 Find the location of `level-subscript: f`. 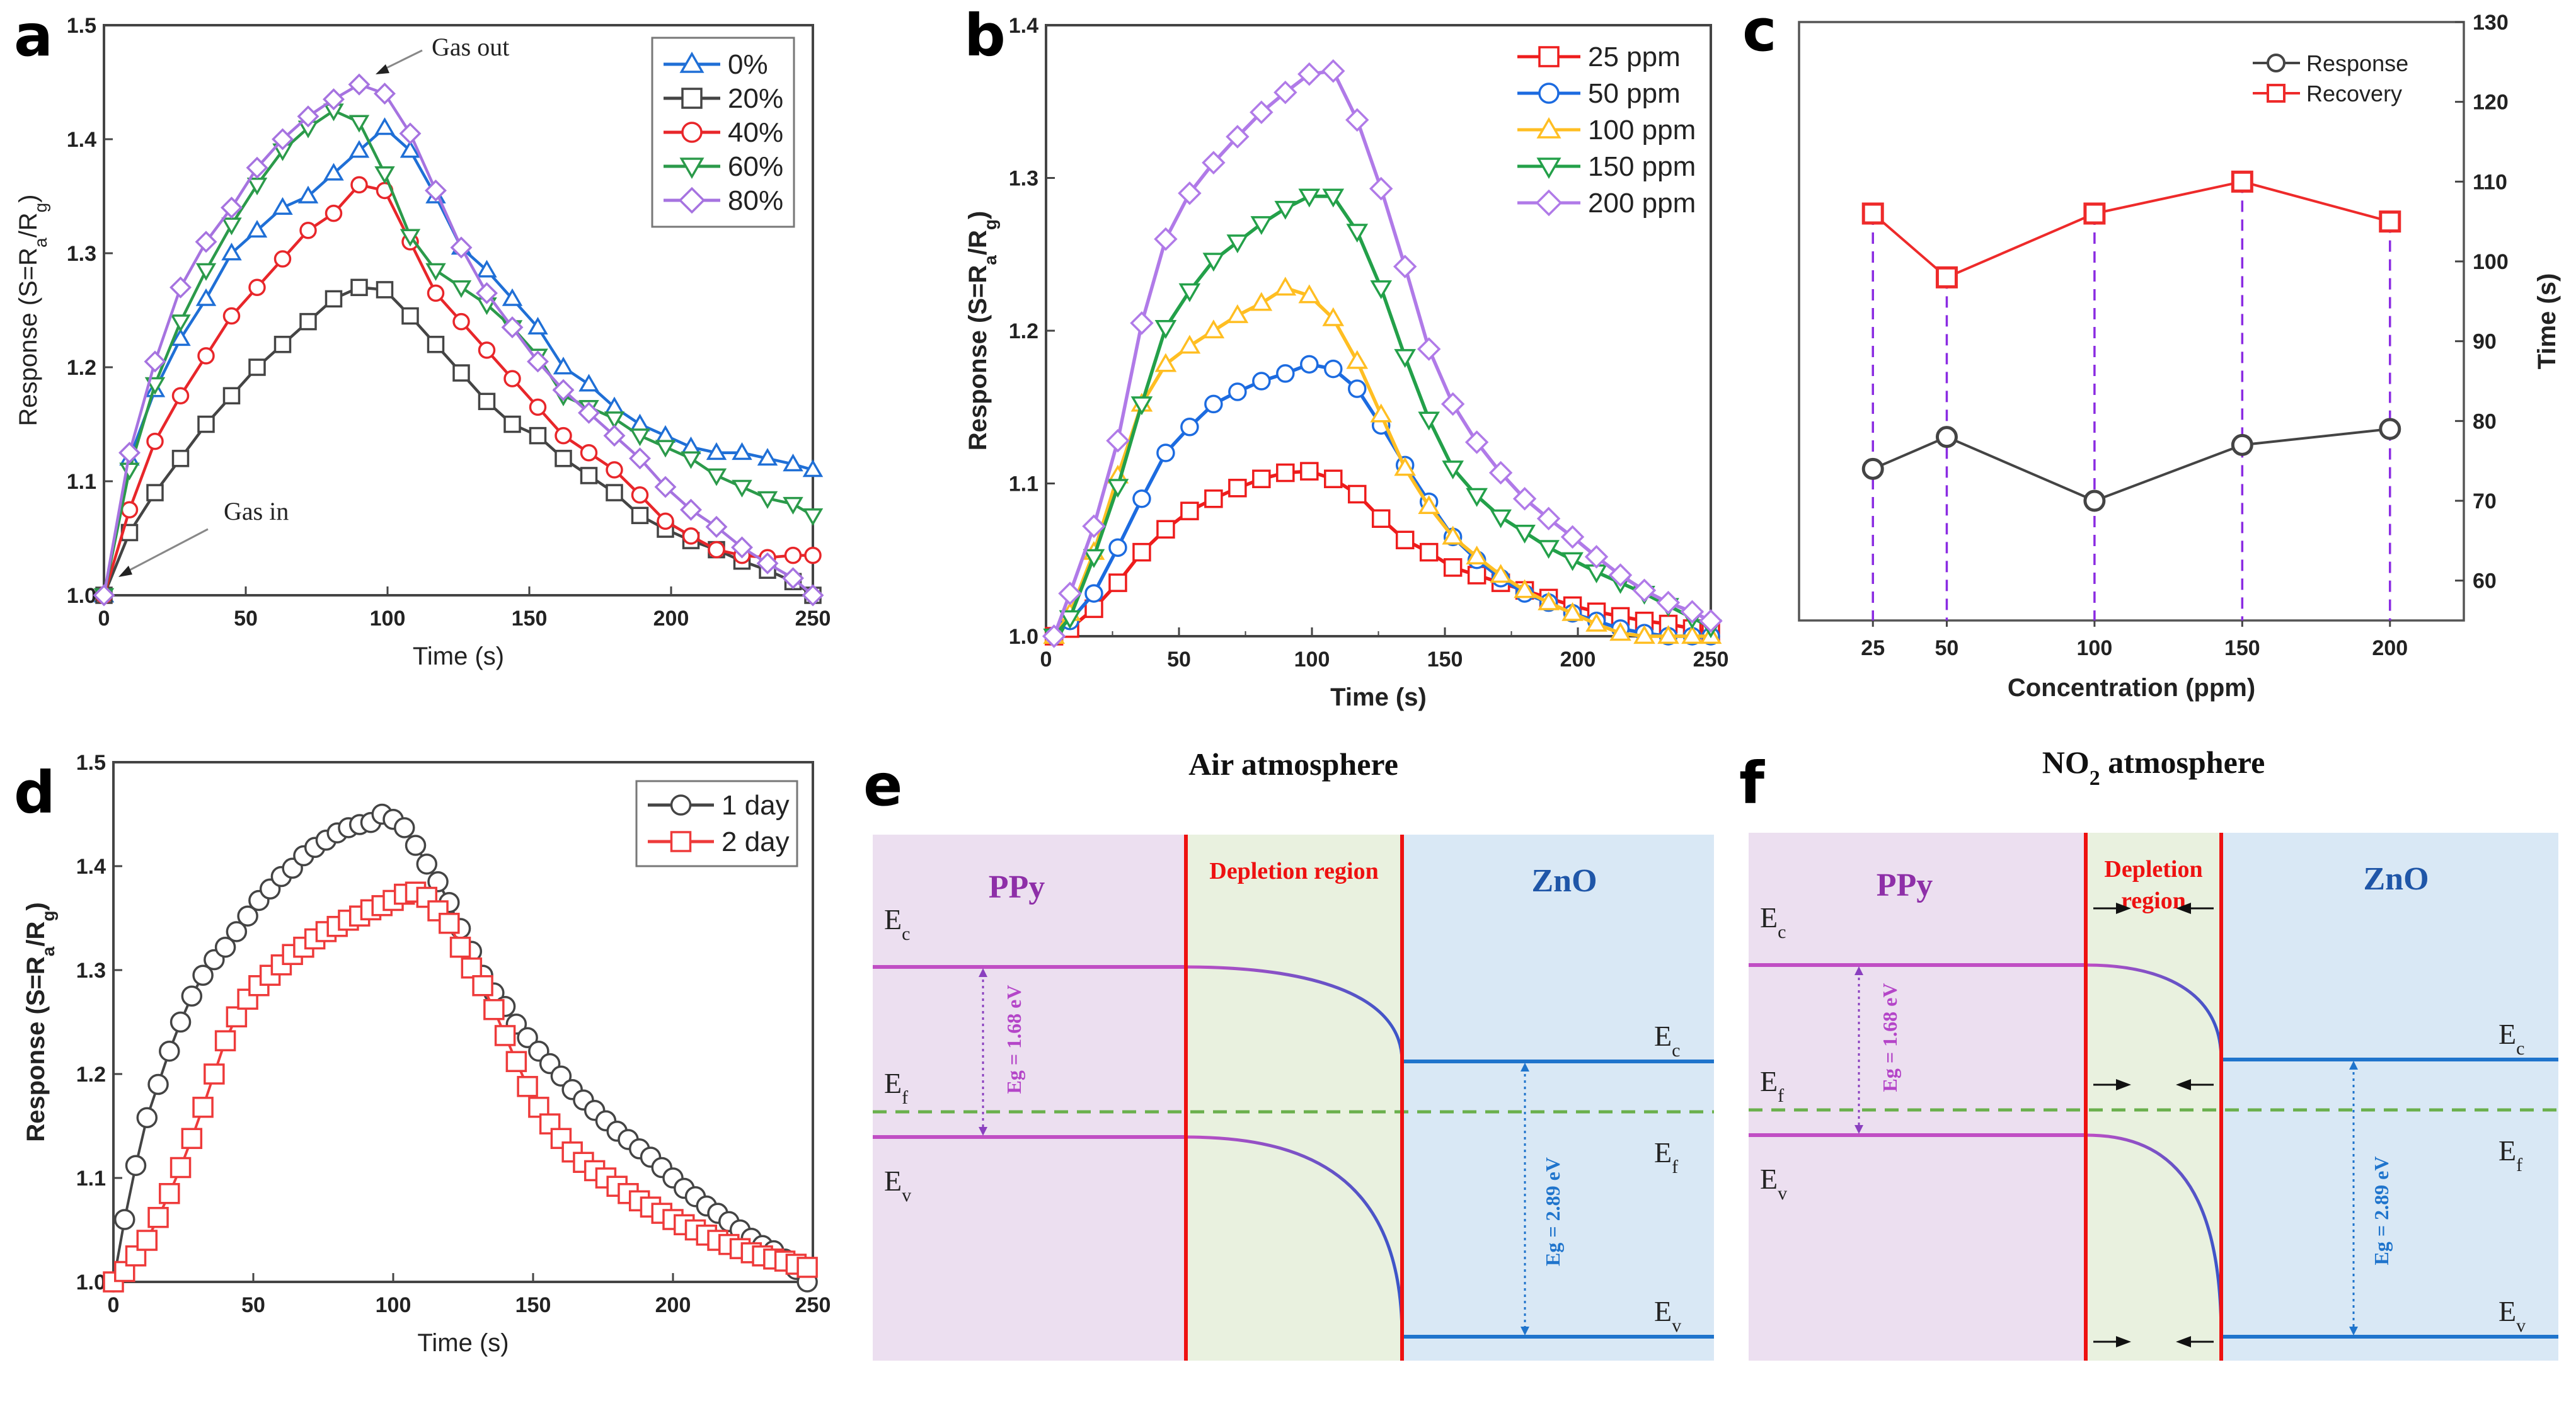

level-subscript: f is located at coordinates (905, 1097).